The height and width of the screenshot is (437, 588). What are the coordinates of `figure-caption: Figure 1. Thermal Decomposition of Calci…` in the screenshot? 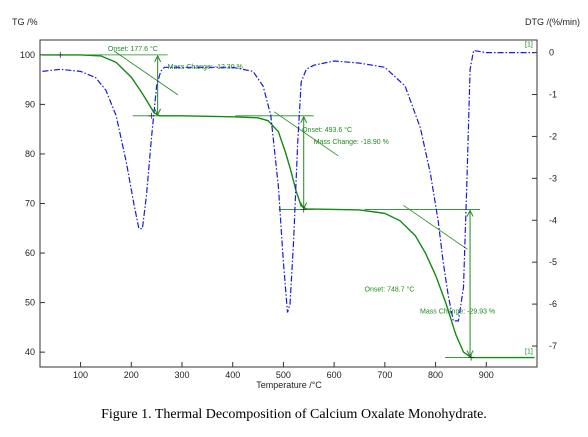 It's located at (294, 414).